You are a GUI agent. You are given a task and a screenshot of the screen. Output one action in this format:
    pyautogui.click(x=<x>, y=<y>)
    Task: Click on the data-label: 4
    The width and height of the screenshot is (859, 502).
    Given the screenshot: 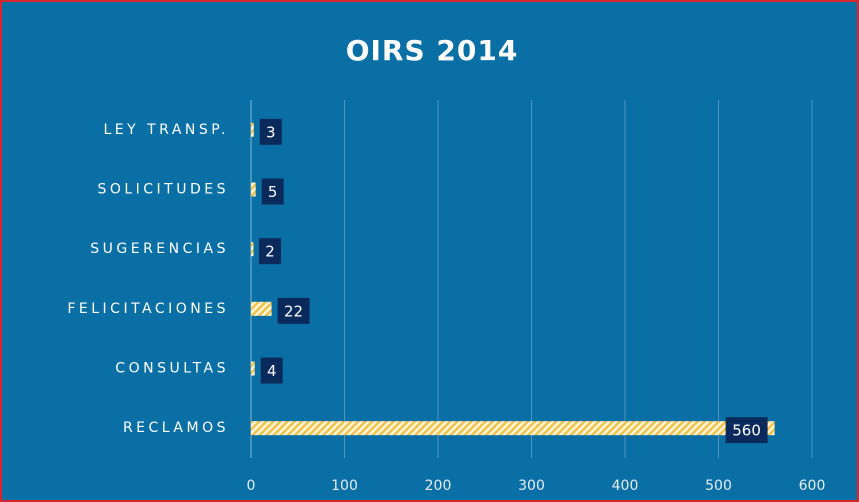 What is the action you would take?
    pyautogui.click(x=272, y=371)
    